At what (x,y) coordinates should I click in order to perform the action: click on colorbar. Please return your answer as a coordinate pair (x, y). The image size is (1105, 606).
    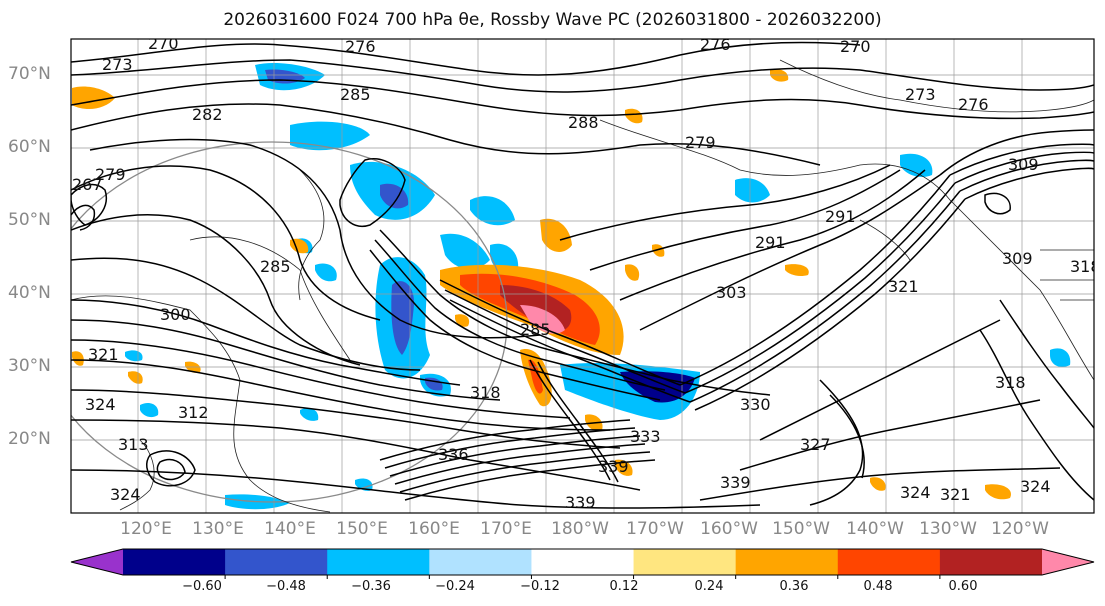
    Looking at the image, I should click on (582, 563).